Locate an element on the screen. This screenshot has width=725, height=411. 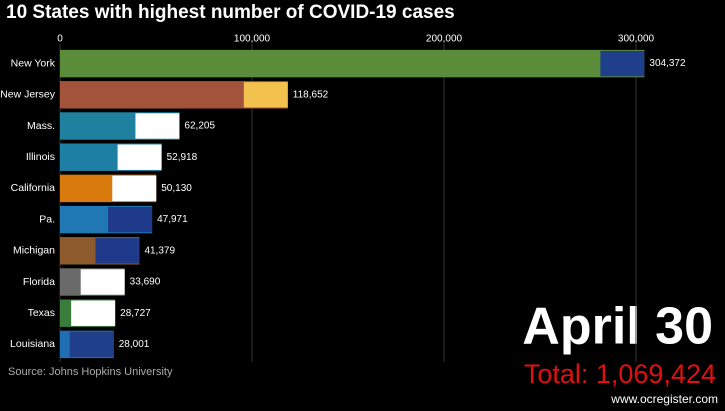
y-tick-label: Louisiana is located at coordinates (32, 344).